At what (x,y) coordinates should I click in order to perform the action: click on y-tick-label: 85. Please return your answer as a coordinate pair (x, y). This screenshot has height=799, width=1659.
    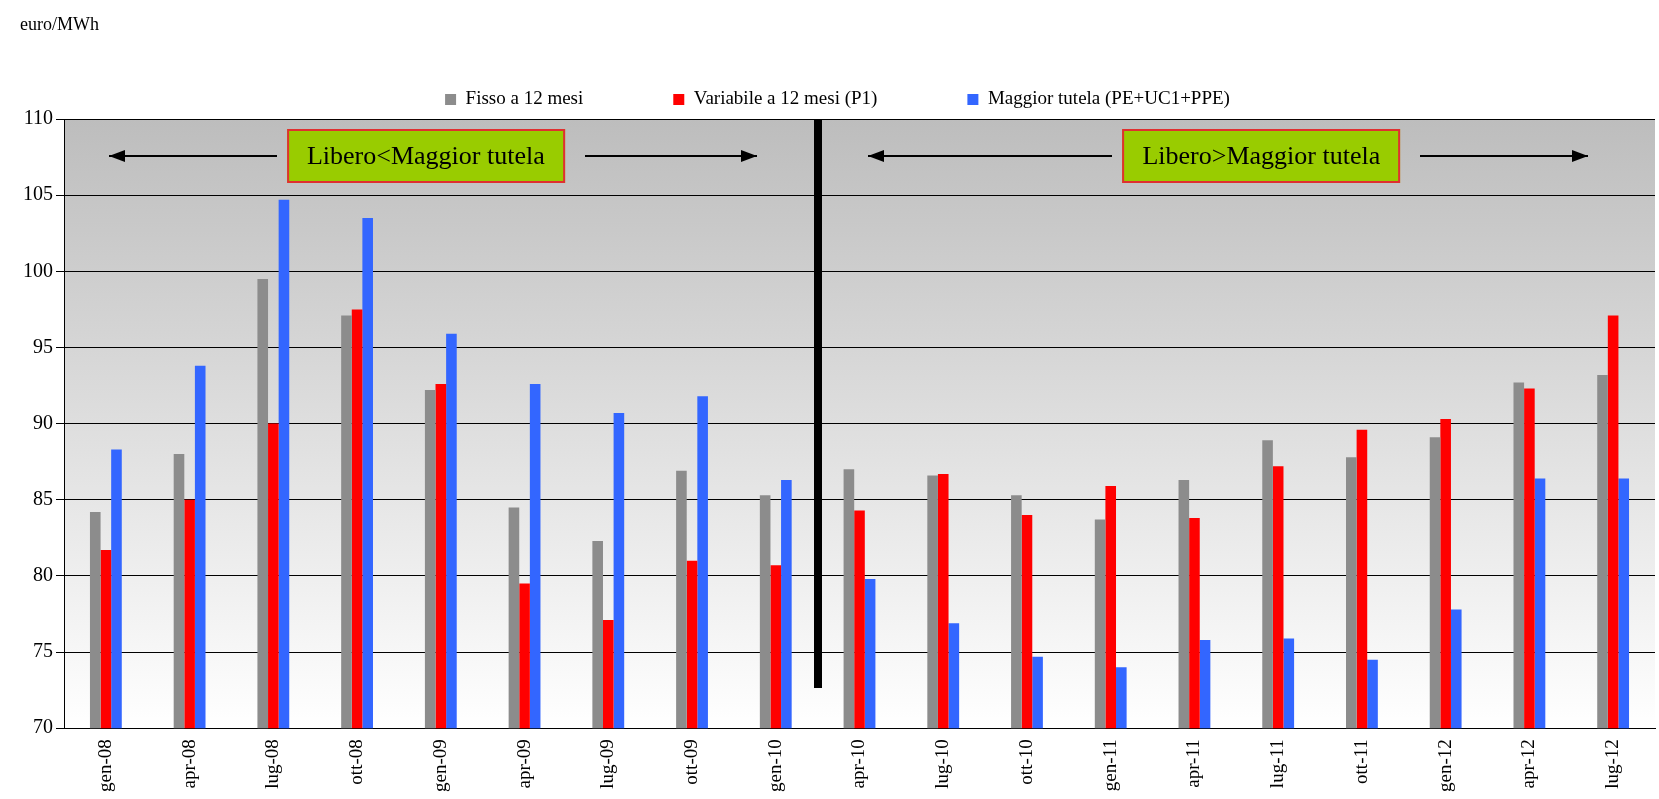
    Looking at the image, I should click on (43, 498).